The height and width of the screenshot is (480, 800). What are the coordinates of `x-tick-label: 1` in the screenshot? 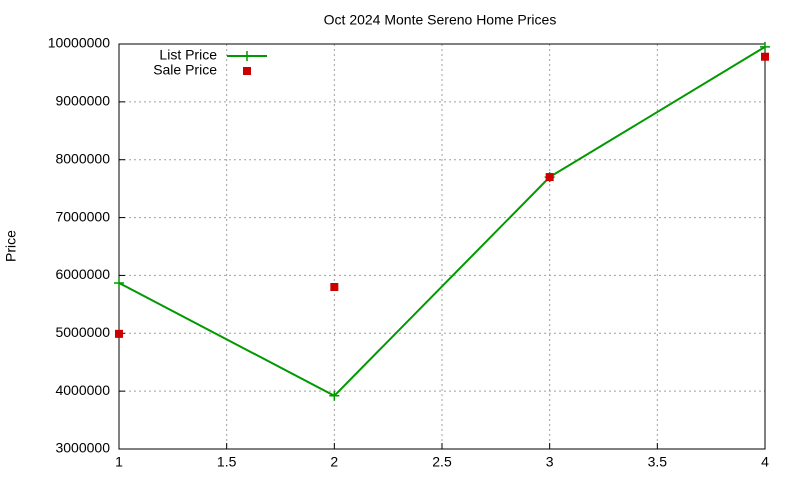 It's located at (119, 462).